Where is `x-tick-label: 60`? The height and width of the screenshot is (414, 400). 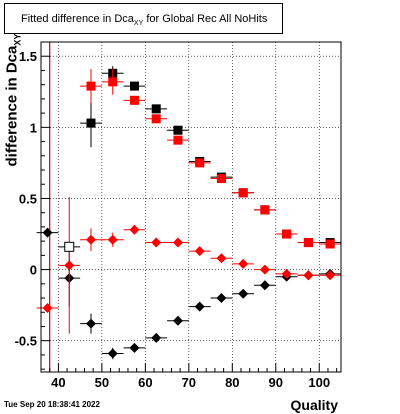 x-tick-label: 60 is located at coordinates (145, 382).